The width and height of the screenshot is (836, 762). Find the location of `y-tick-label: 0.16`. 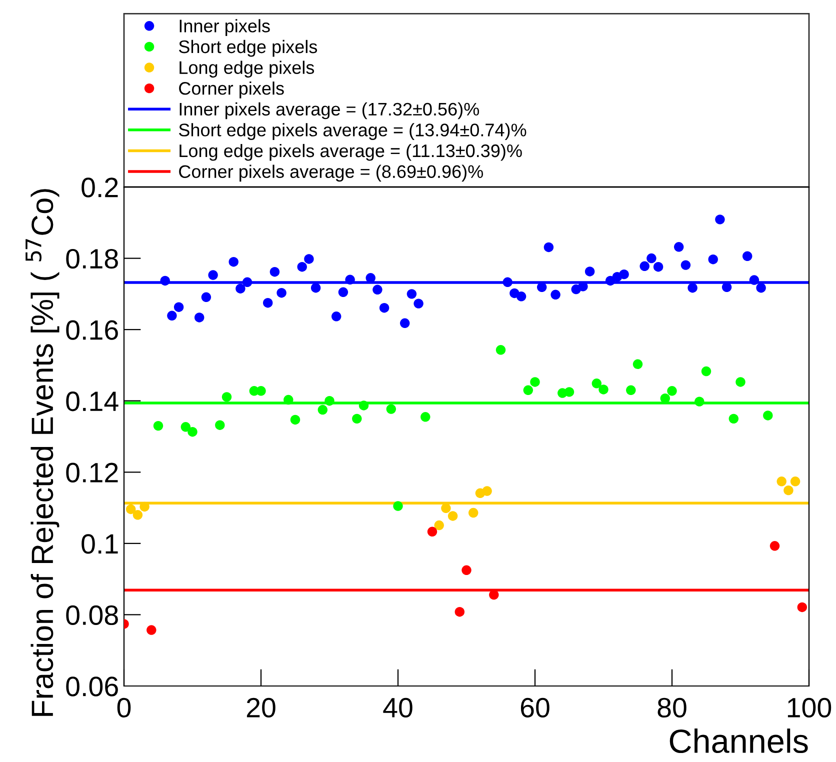

y-tick-label: 0.16 is located at coordinates (92, 330).